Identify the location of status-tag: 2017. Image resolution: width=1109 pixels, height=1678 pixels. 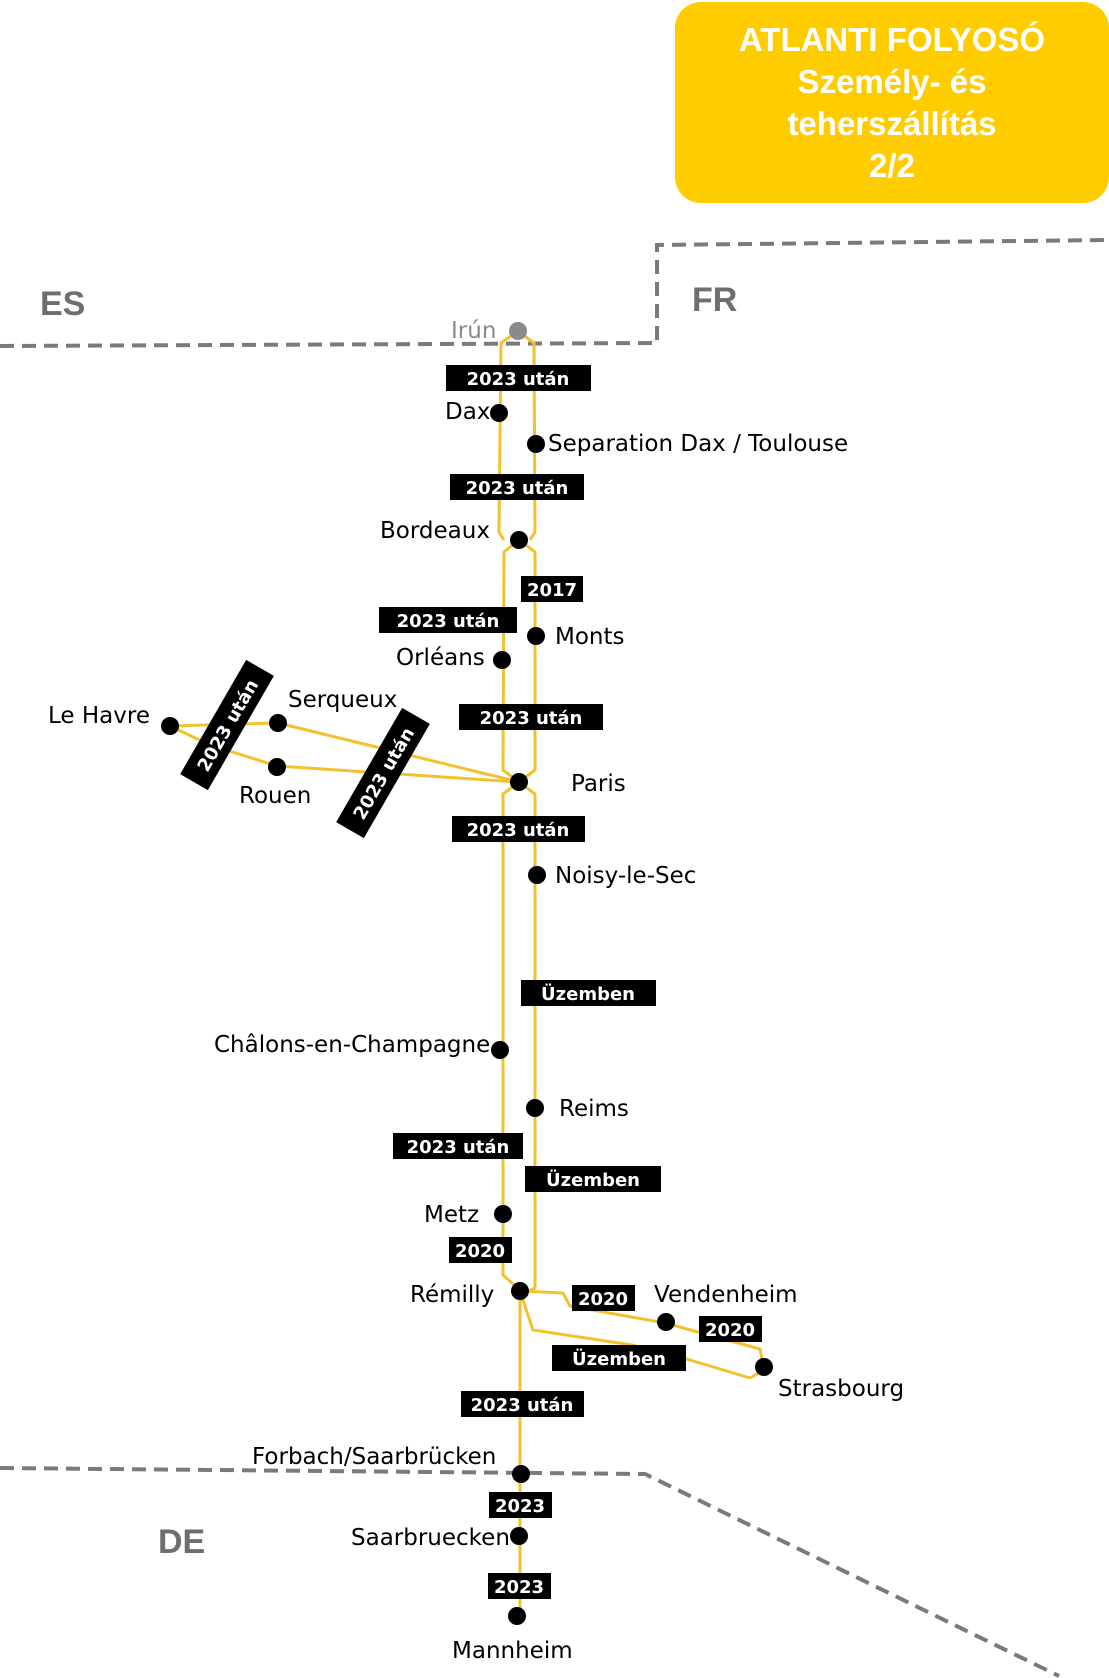
(552, 589).